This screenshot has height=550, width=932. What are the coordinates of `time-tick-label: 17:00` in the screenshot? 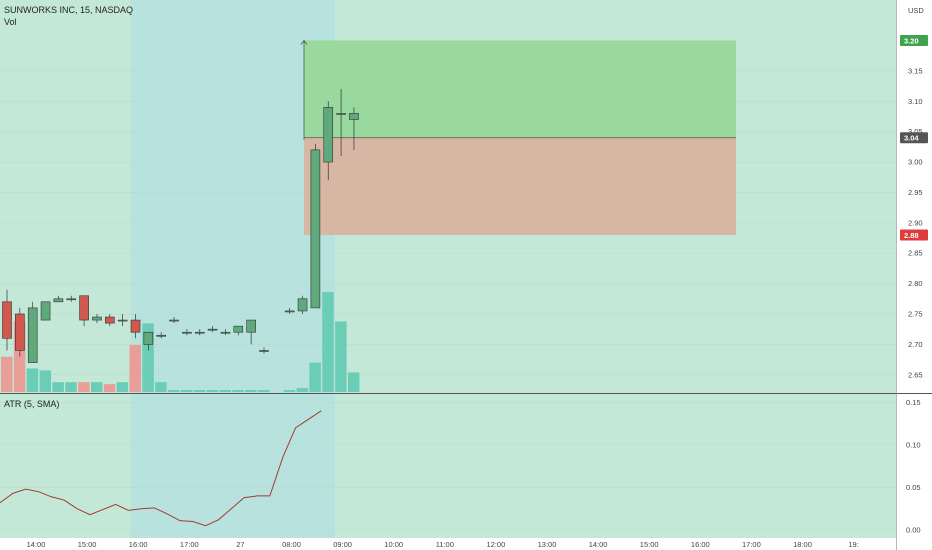 It's located at (751, 544).